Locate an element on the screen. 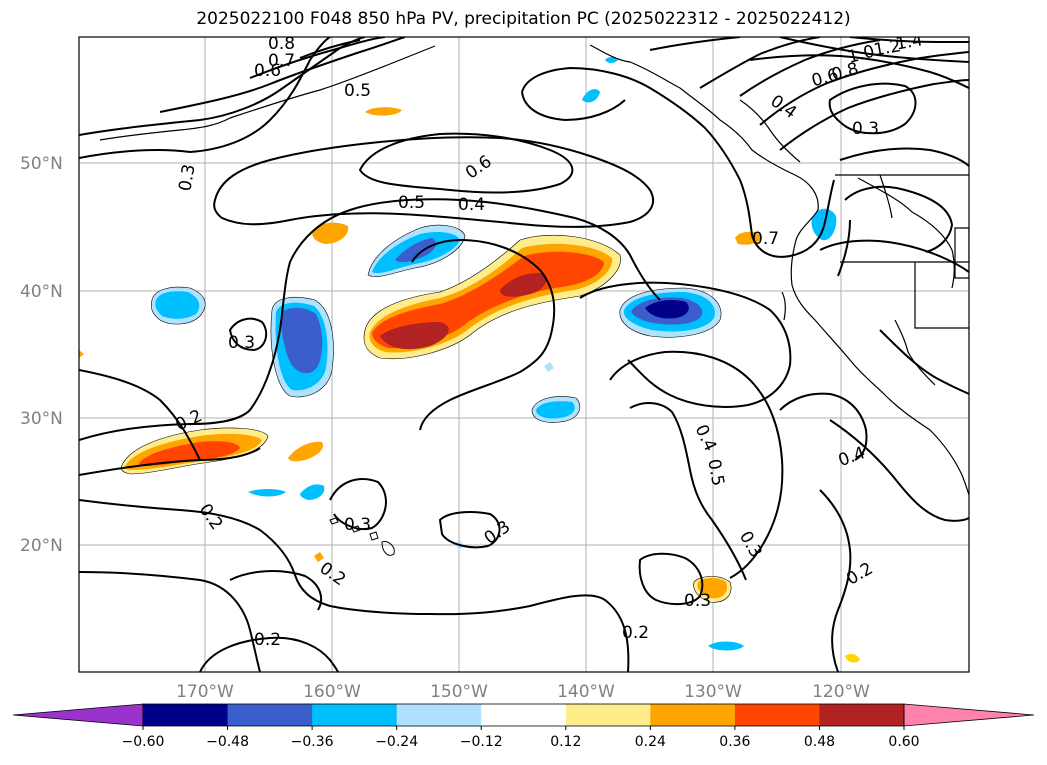 The image size is (1047, 765). svg-text: 0.8 is located at coordinates (281, 44).